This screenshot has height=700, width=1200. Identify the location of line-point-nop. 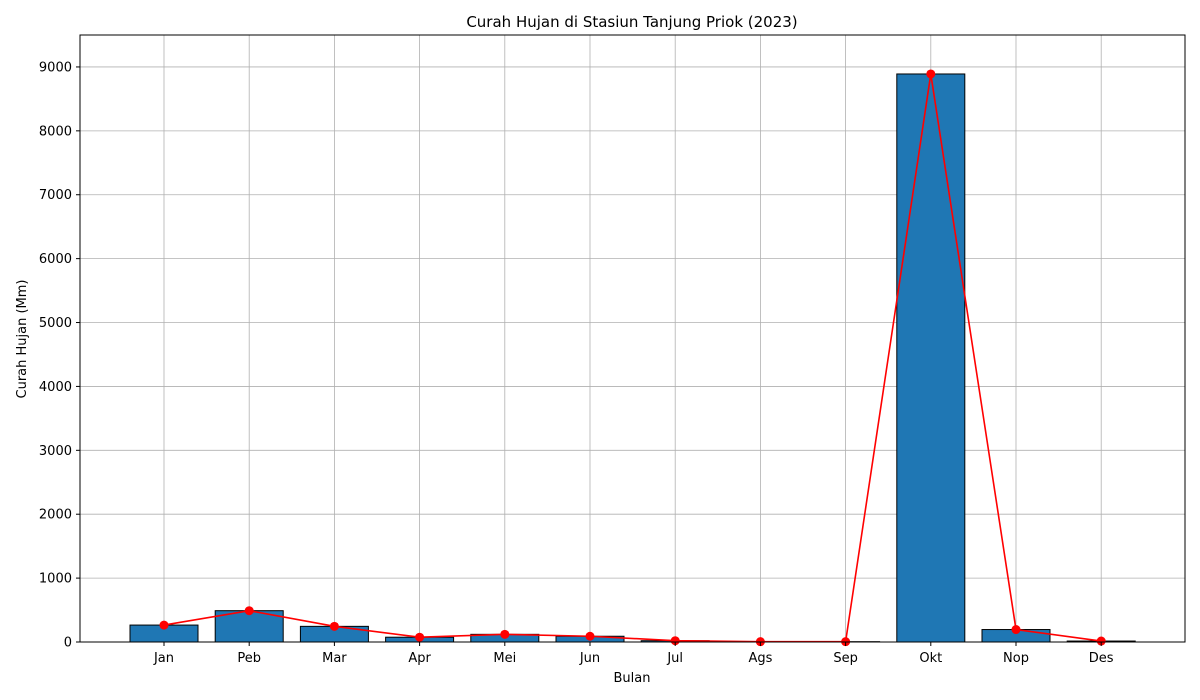
(1016, 630).